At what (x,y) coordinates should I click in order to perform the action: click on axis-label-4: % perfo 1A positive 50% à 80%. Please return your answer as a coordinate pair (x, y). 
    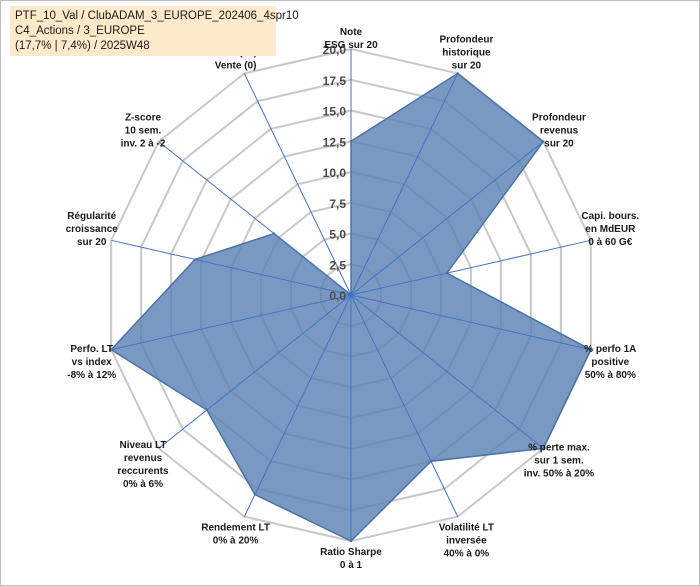
    Looking at the image, I should click on (610, 362).